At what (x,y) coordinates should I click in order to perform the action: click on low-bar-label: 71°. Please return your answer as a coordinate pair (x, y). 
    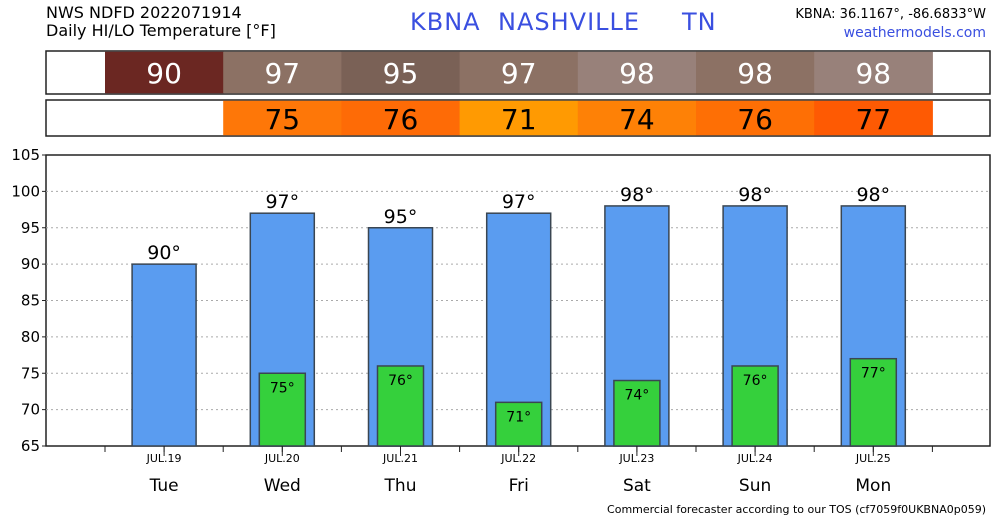
    Looking at the image, I should click on (518, 417).